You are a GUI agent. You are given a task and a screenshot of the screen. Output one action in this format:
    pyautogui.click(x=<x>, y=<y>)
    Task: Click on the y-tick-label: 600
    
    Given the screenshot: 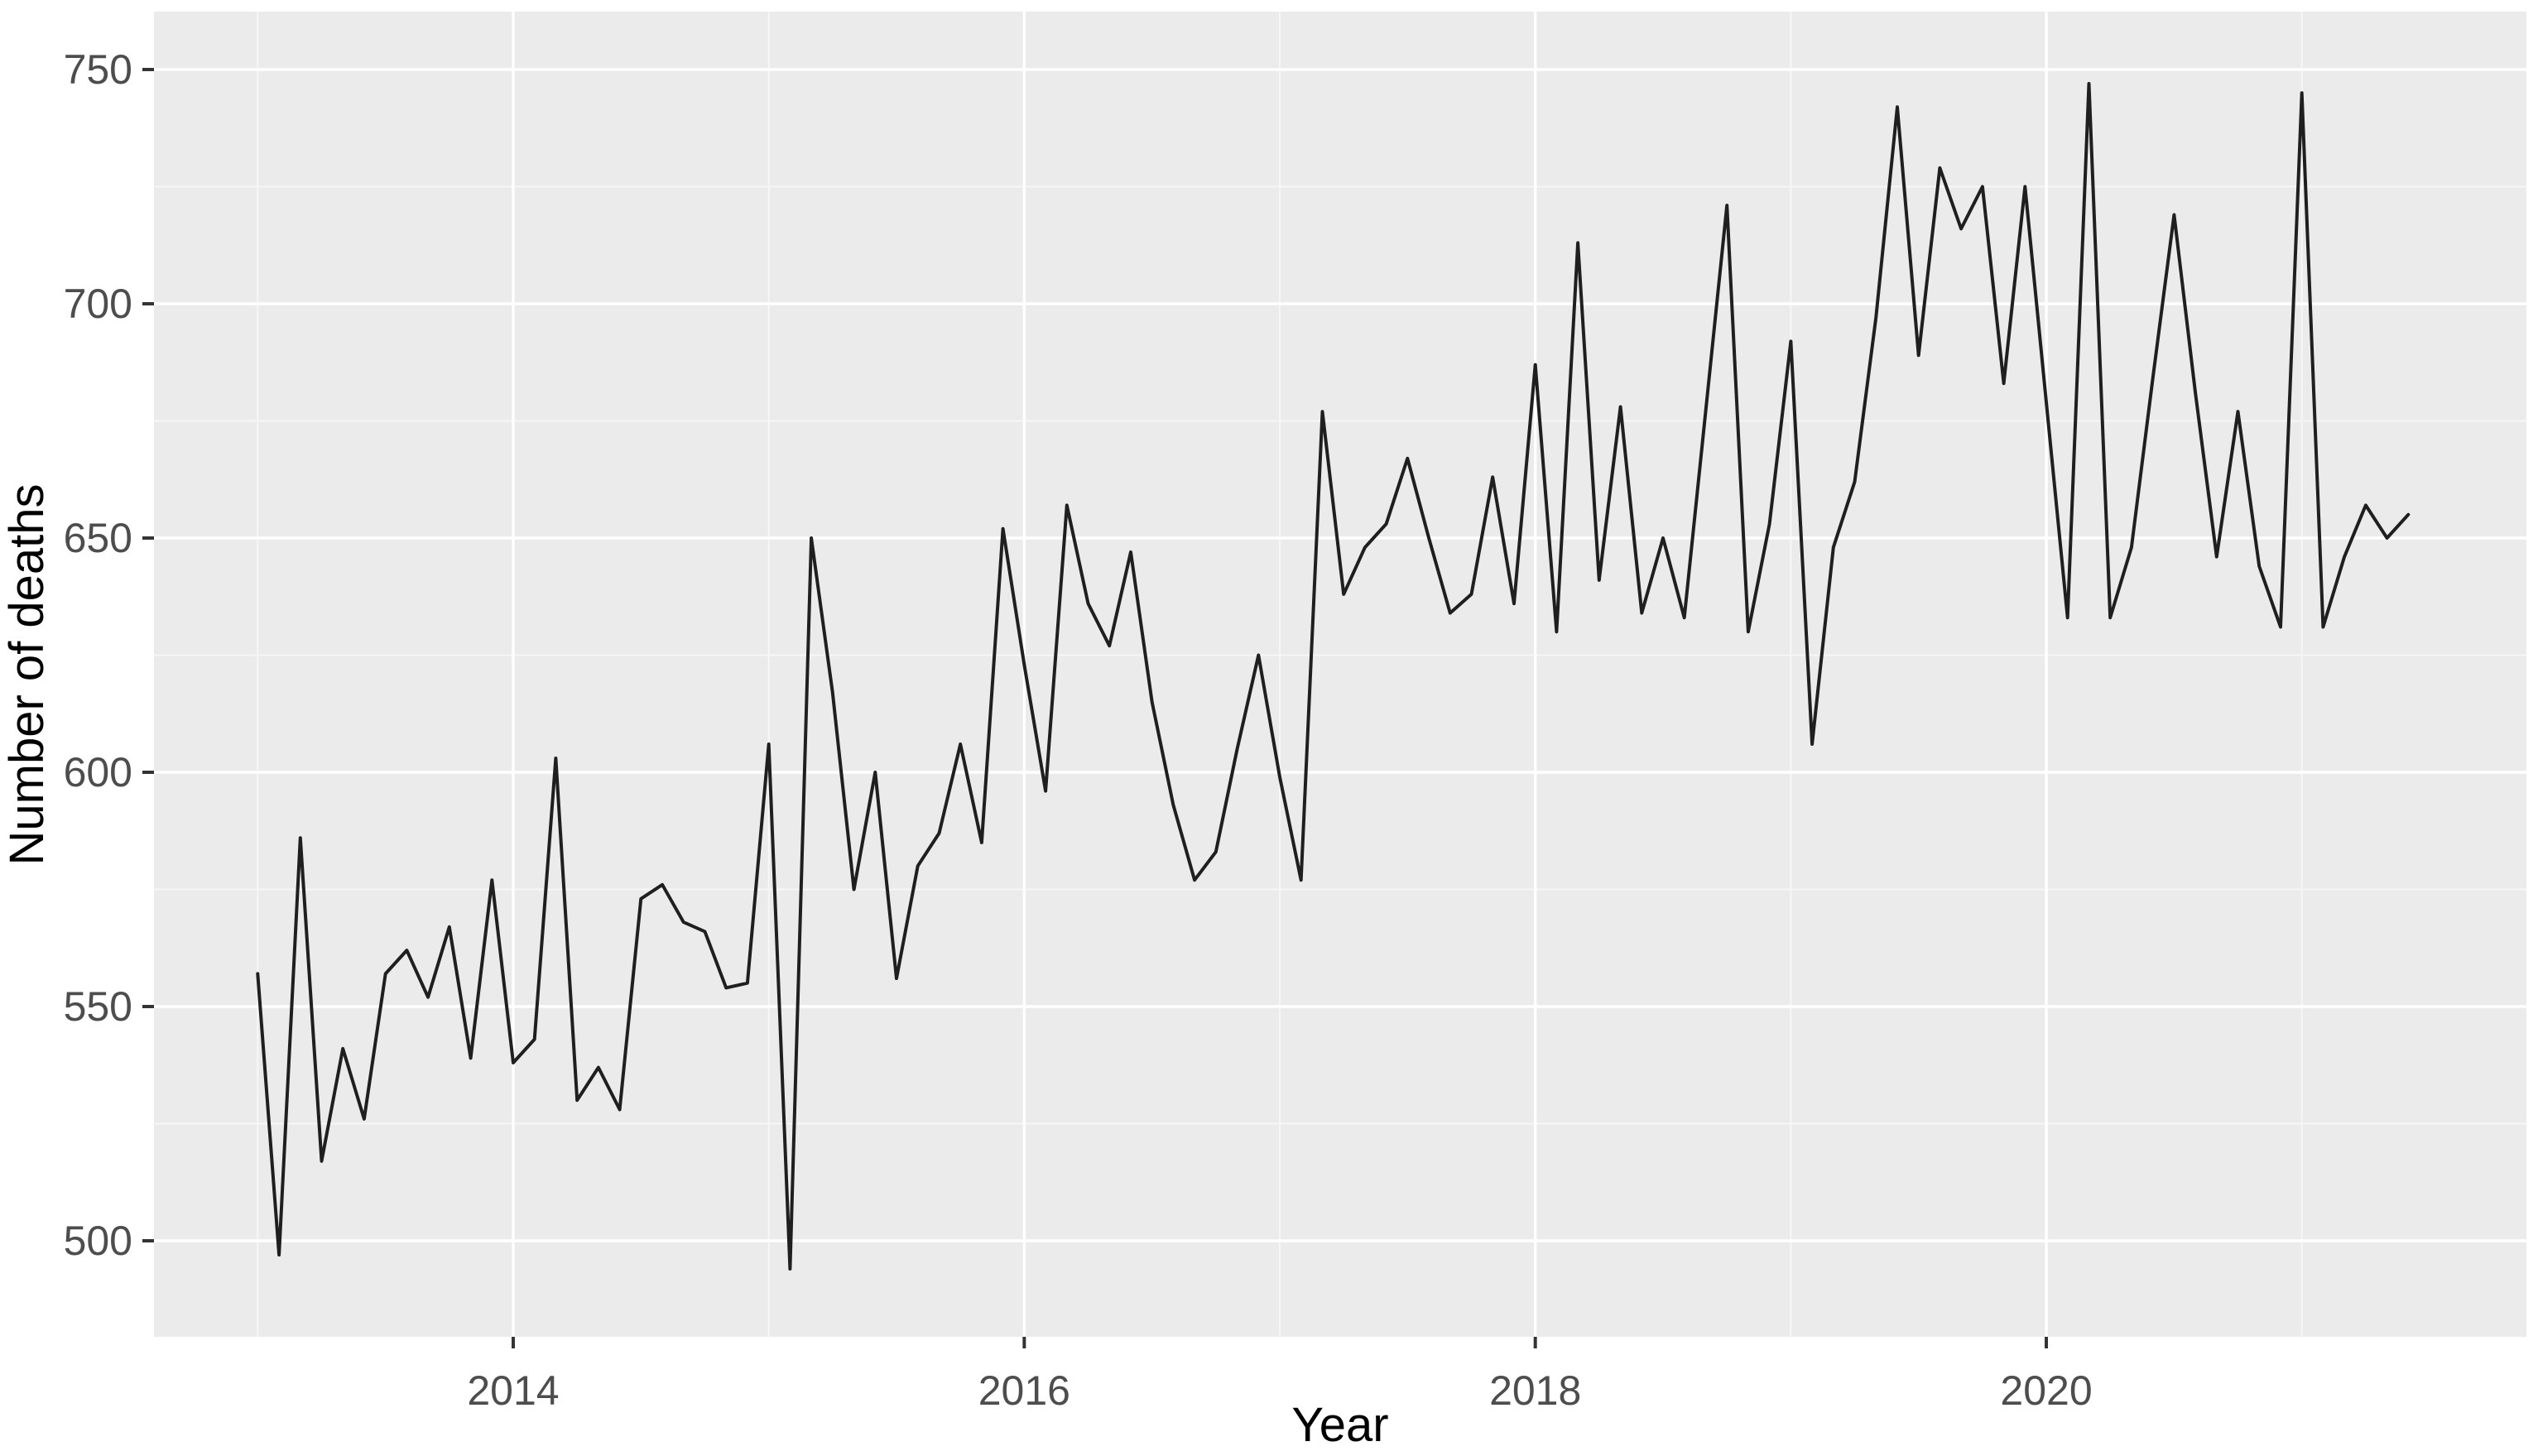 What is the action you would take?
    pyautogui.click(x=98, y=772)
    